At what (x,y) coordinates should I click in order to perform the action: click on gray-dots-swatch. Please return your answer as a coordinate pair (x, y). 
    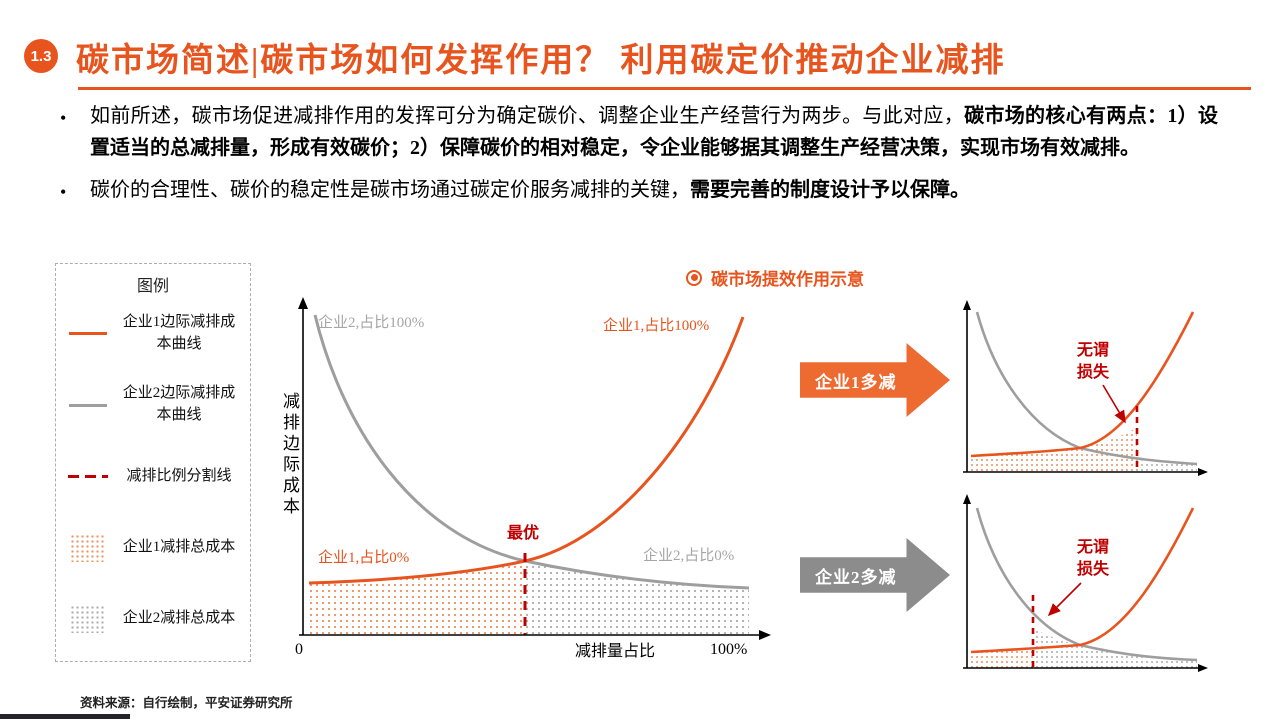
    Looking at the image, I should click on (88, 619).